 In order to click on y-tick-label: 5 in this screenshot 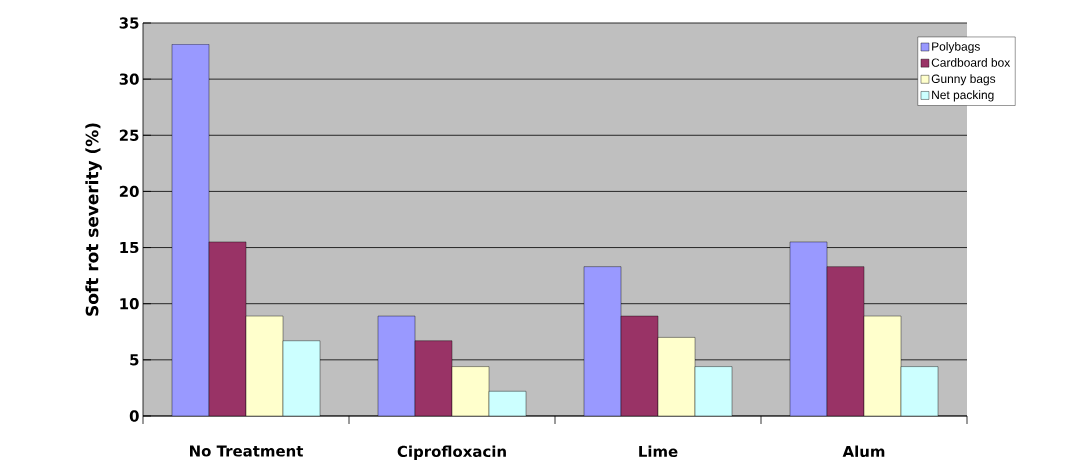, I will do `click(134, 360)`.